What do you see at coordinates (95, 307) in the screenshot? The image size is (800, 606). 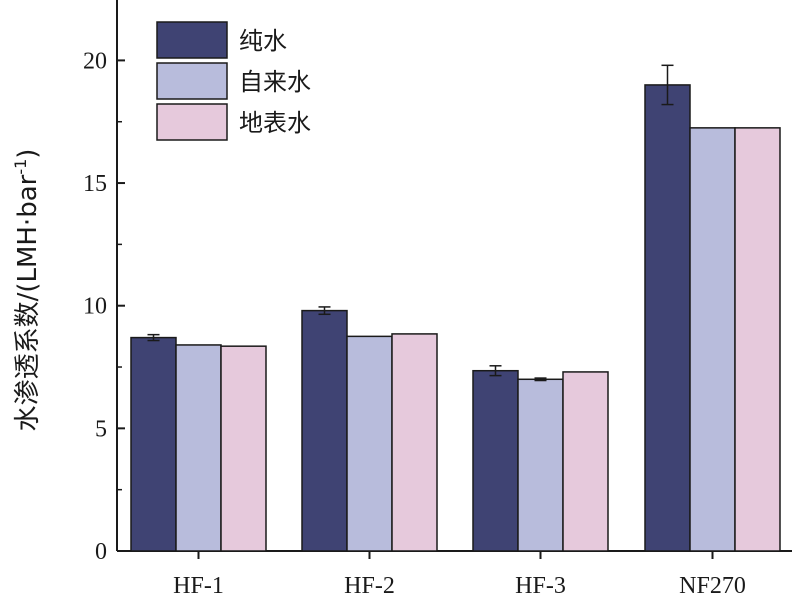 I see `y-tick-label: 10` at bounding box center [95, 307].